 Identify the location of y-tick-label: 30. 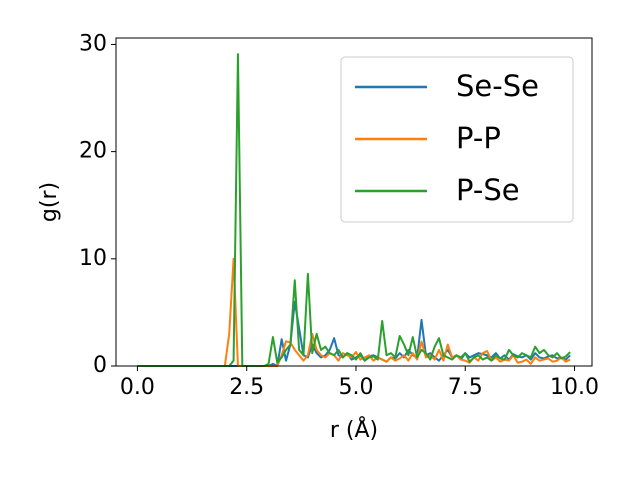
(93, 43).